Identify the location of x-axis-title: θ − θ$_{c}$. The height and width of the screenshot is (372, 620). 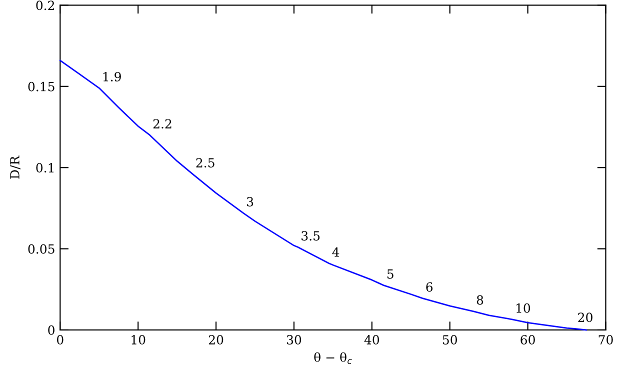
(333, 358).